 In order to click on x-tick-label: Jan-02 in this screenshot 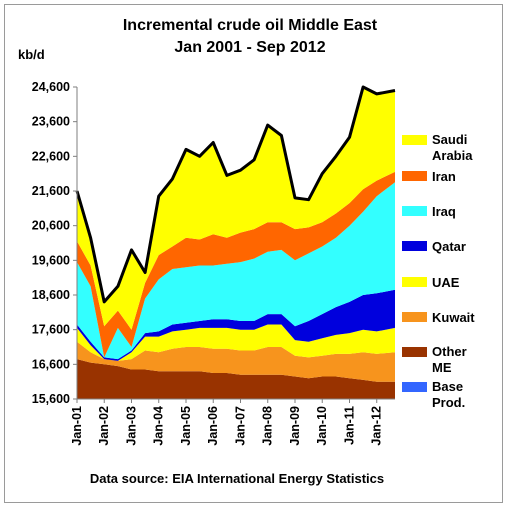, I will do `click(104, 426)`.